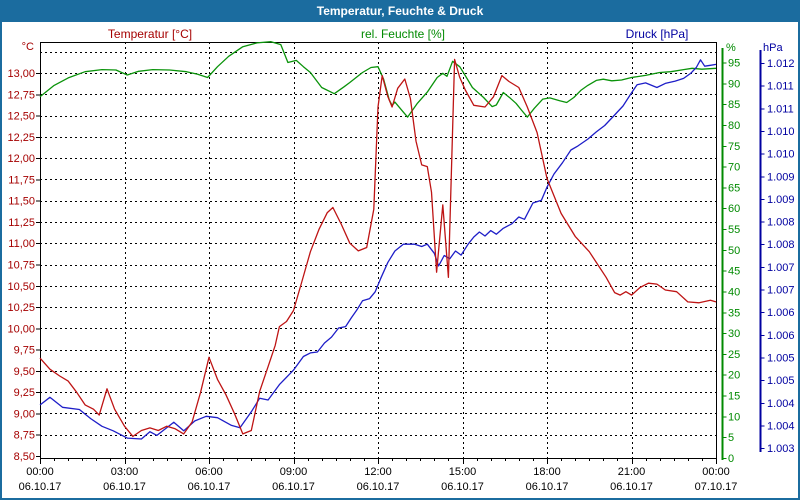 The image size is (800, 500). Describe the element at coordinates (734, 272) in the screenshot. I see `humidity-tick-label: 45` at that location.